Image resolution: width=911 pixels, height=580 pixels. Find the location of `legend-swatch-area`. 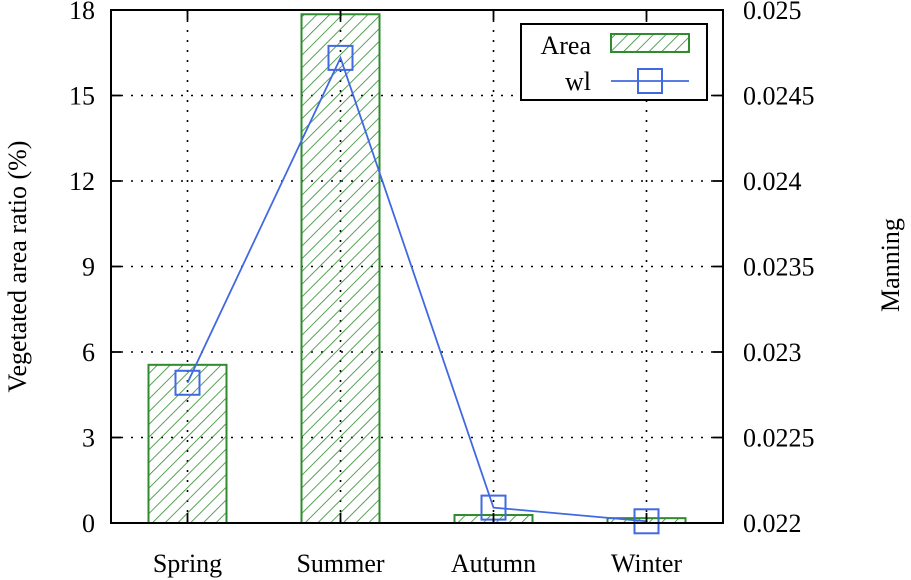

legend-swatch-area is located at coordinates (650, 43).